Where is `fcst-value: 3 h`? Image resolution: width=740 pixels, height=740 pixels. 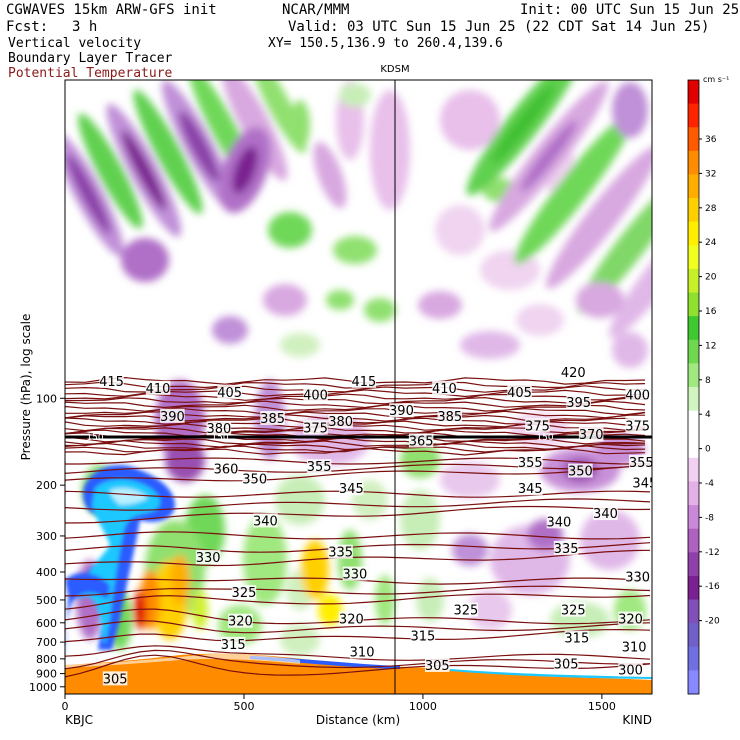 fcst-value: 3 h is located at coordinates (85, 27).